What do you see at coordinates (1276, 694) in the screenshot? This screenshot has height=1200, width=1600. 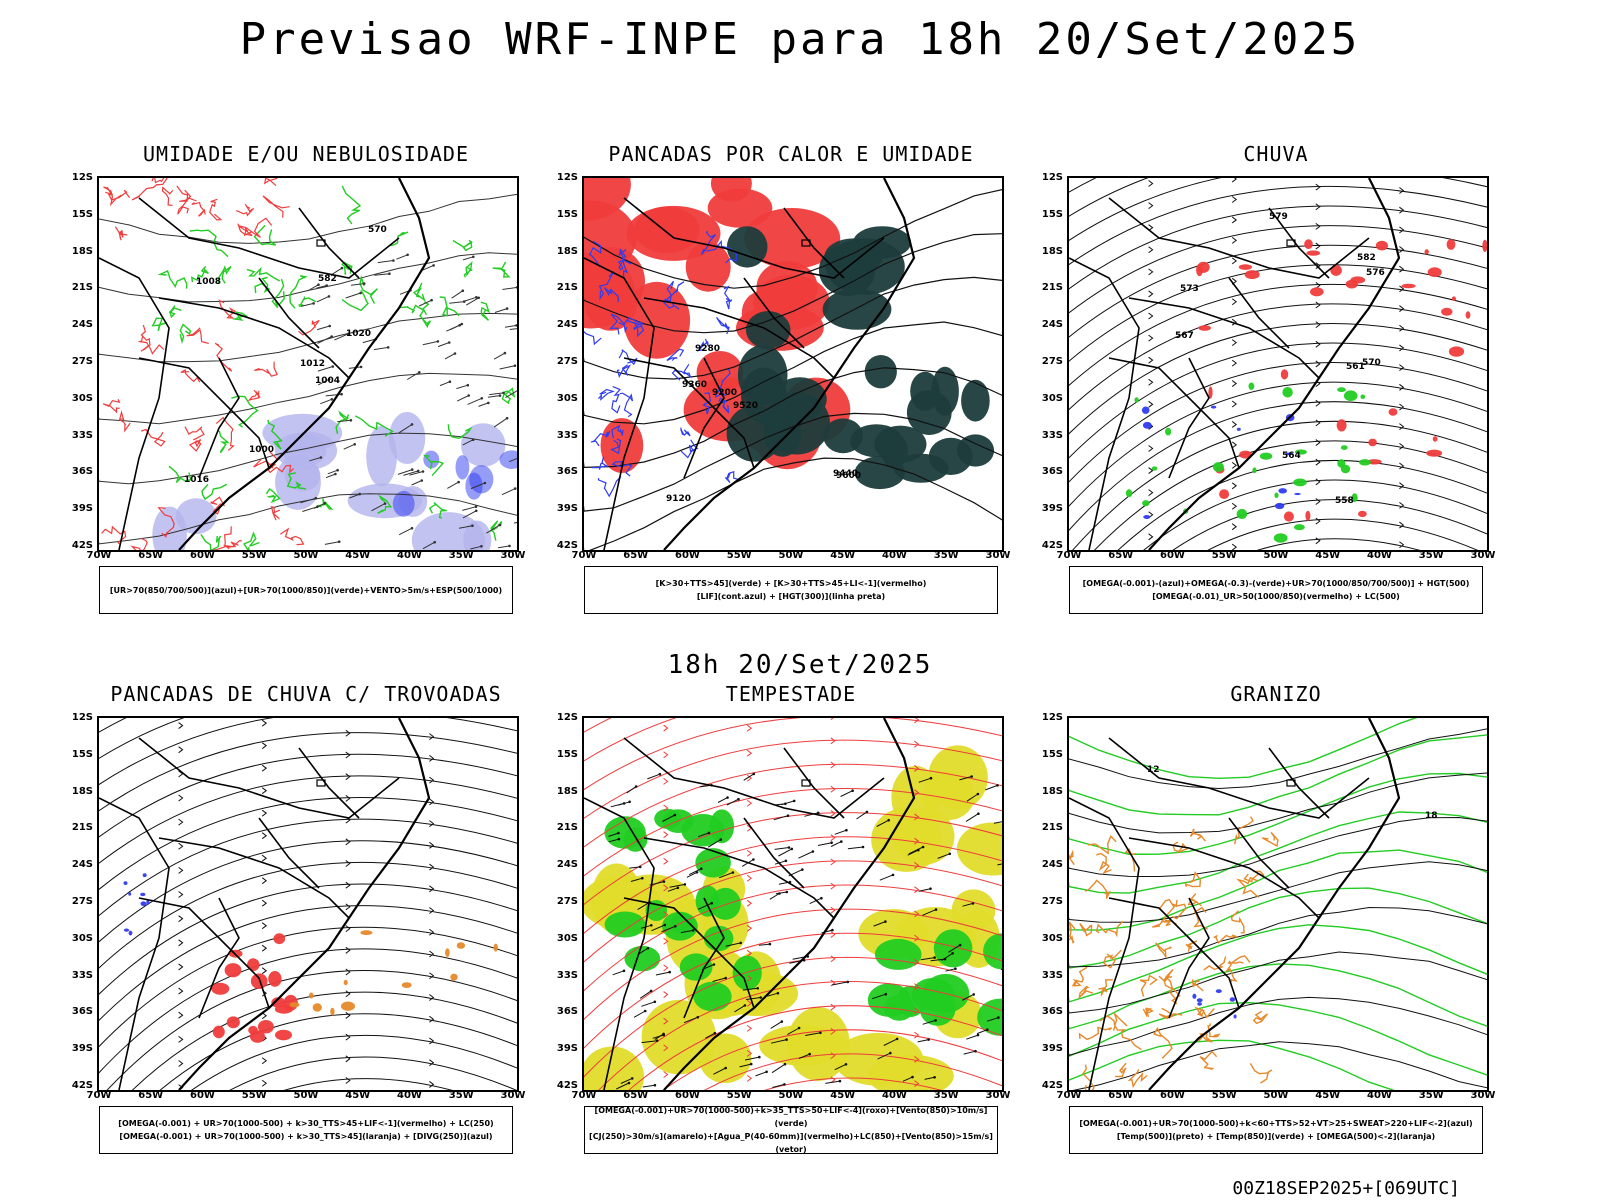 I see `panel-title-granizo: GRANIZO` at bounding box center [1276, 694].